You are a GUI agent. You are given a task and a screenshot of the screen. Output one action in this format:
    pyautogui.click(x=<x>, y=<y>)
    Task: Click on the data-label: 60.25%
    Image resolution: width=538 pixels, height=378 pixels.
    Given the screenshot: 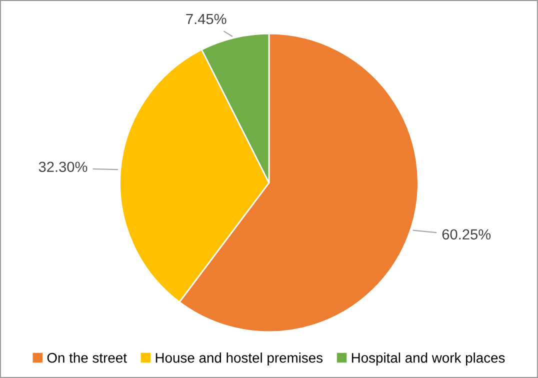 What is the action you would take?
    pyautogui.click(x=466, y=234)
    